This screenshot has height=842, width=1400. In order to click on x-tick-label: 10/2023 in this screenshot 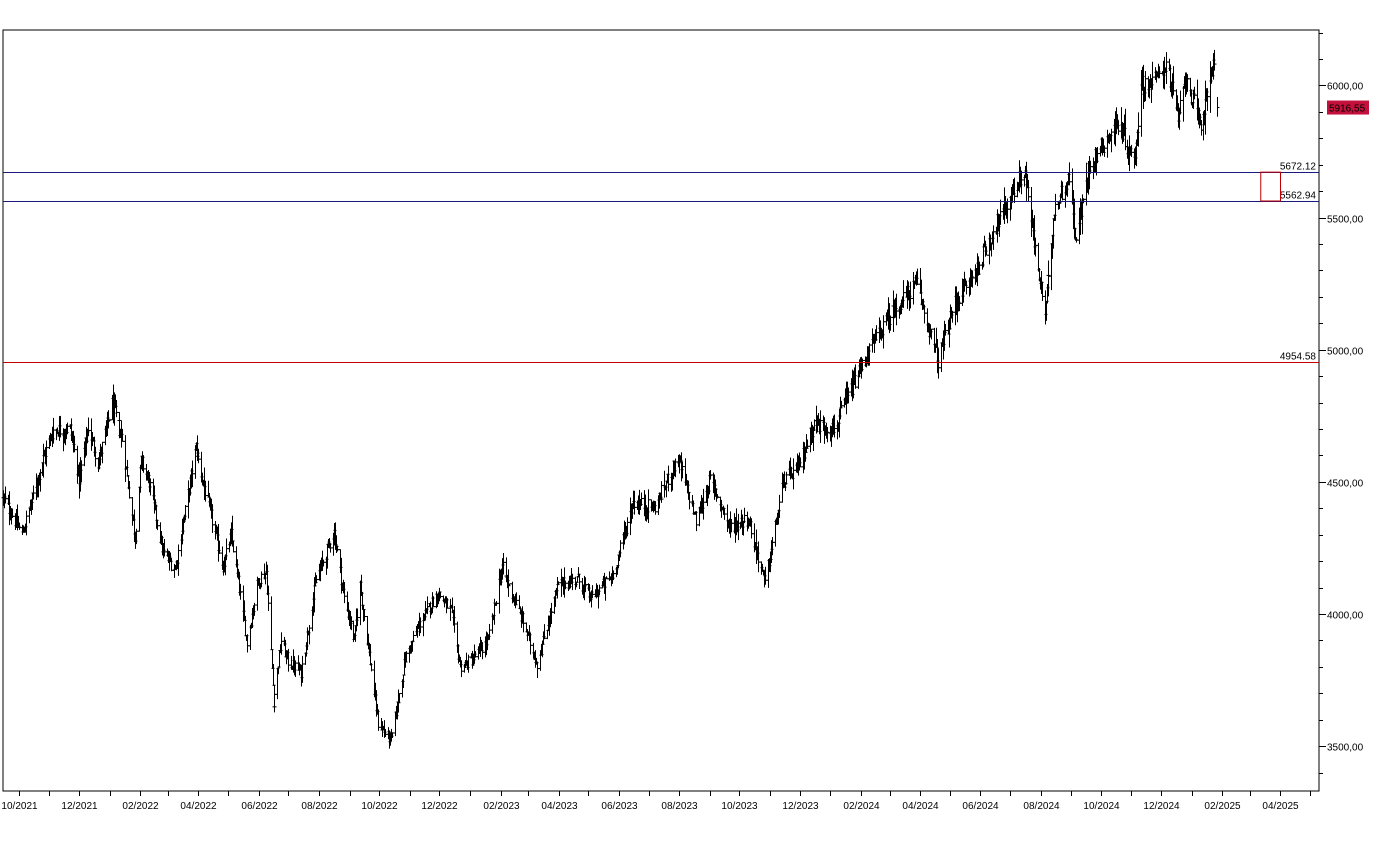, I will do `click(739, 806)`.